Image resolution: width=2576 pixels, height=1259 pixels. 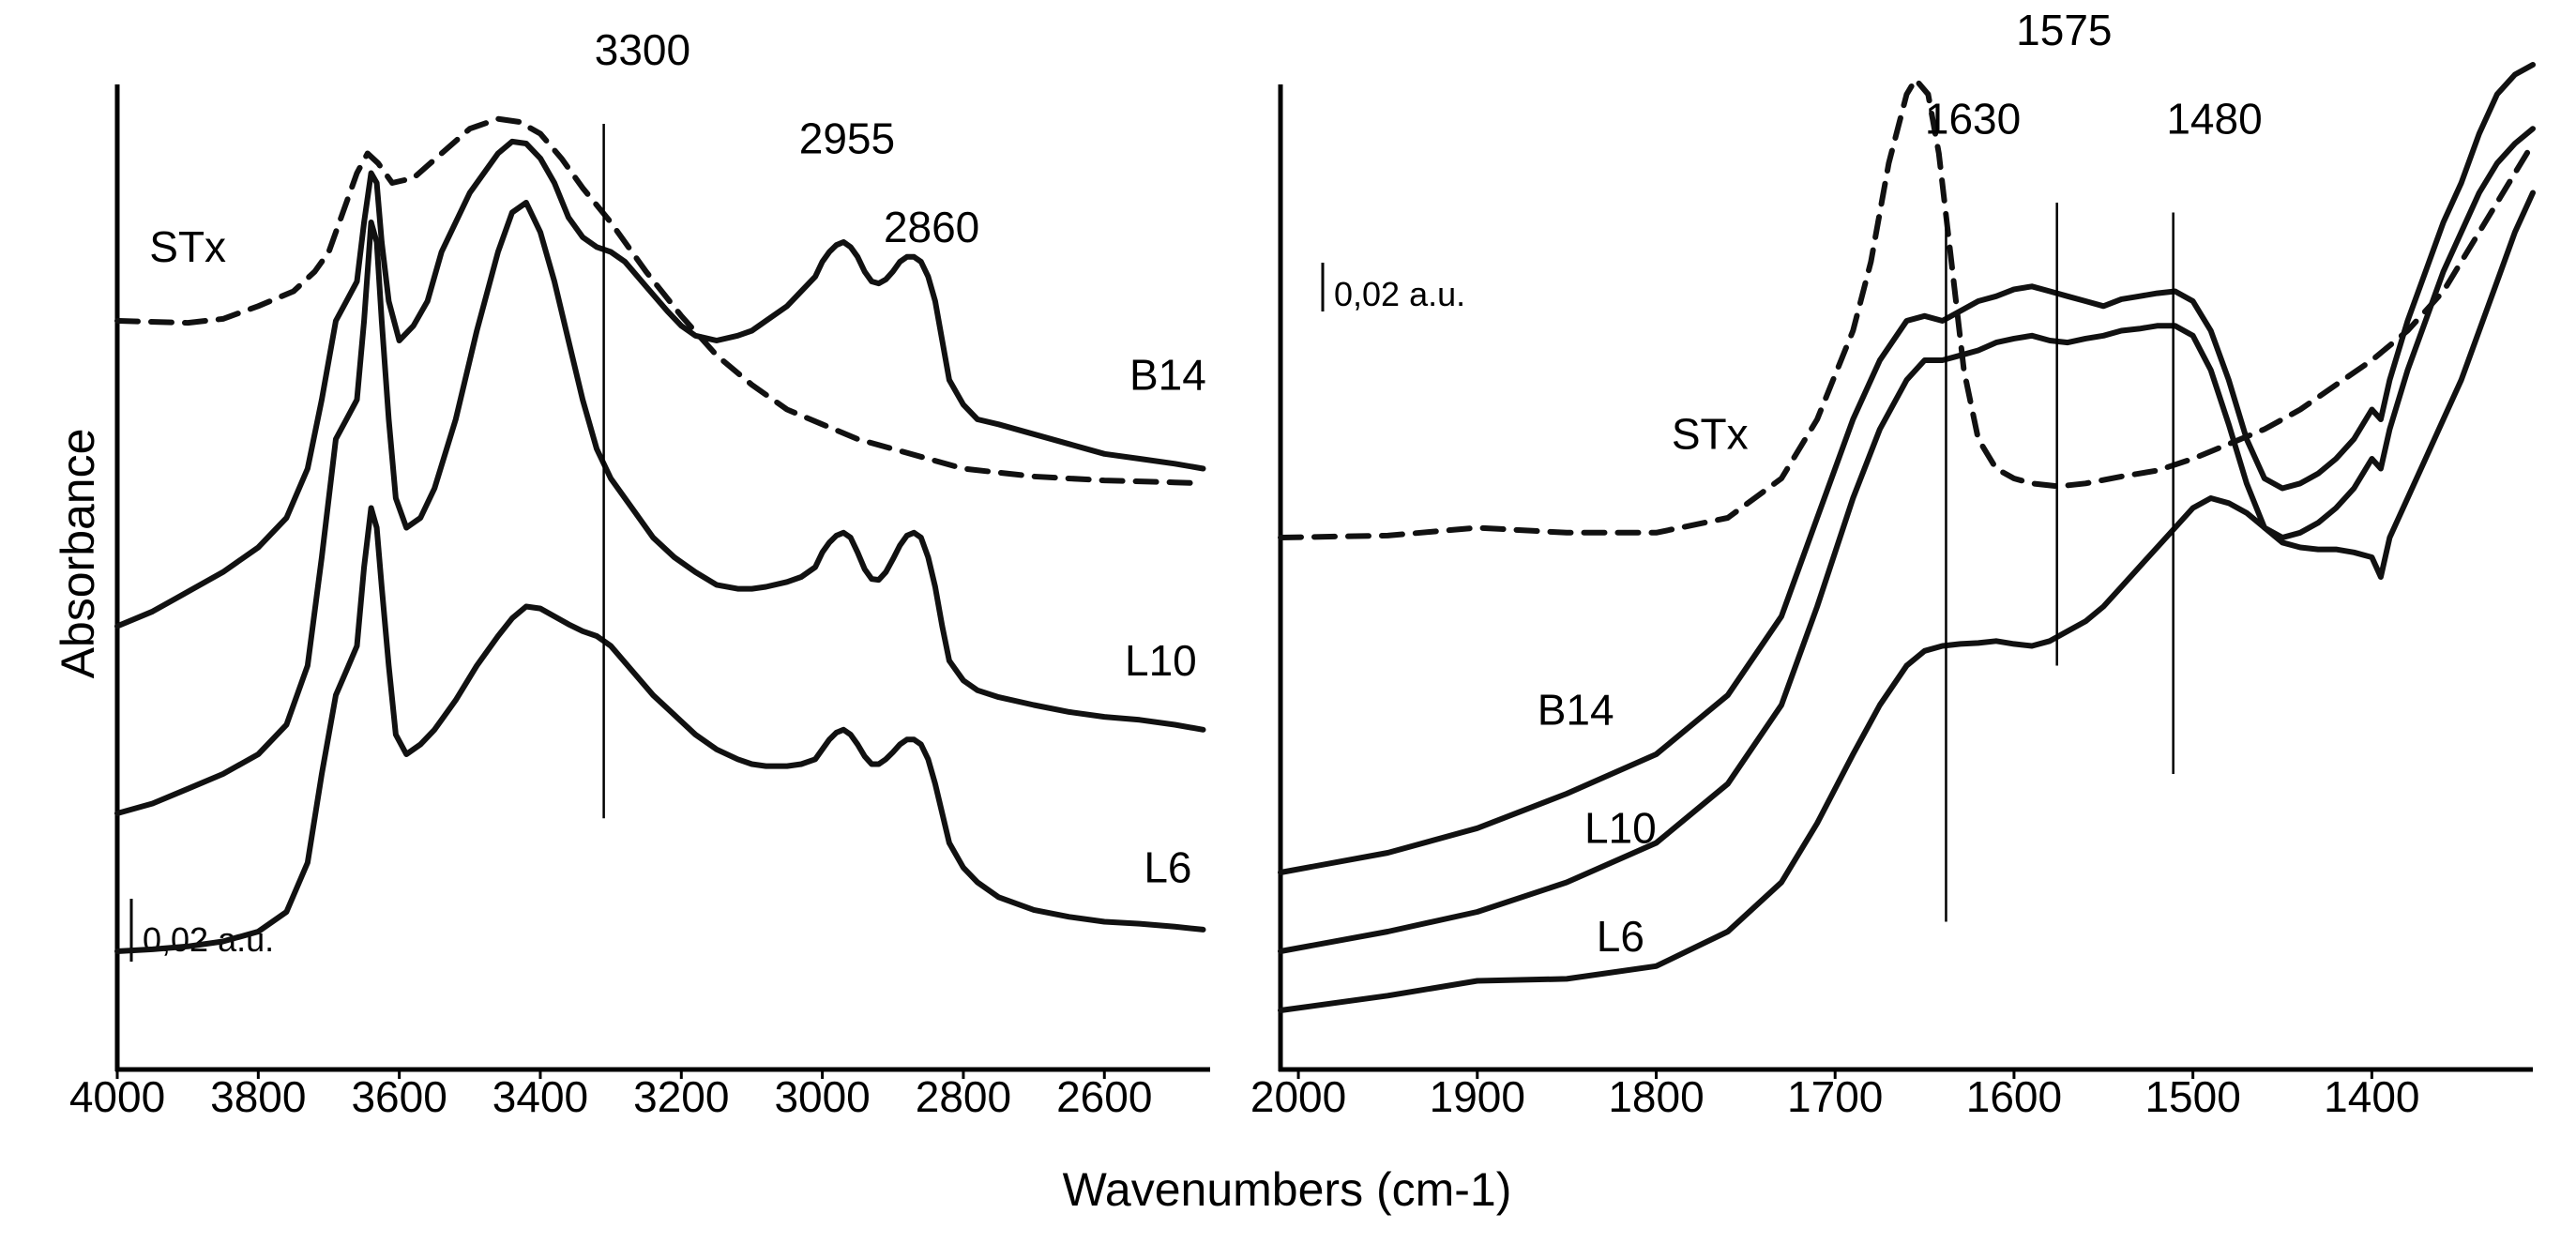 What do you see at coordinates (660, 301) in the screenshot?
I see `series-line-stx` at bounding box center [660, 301].